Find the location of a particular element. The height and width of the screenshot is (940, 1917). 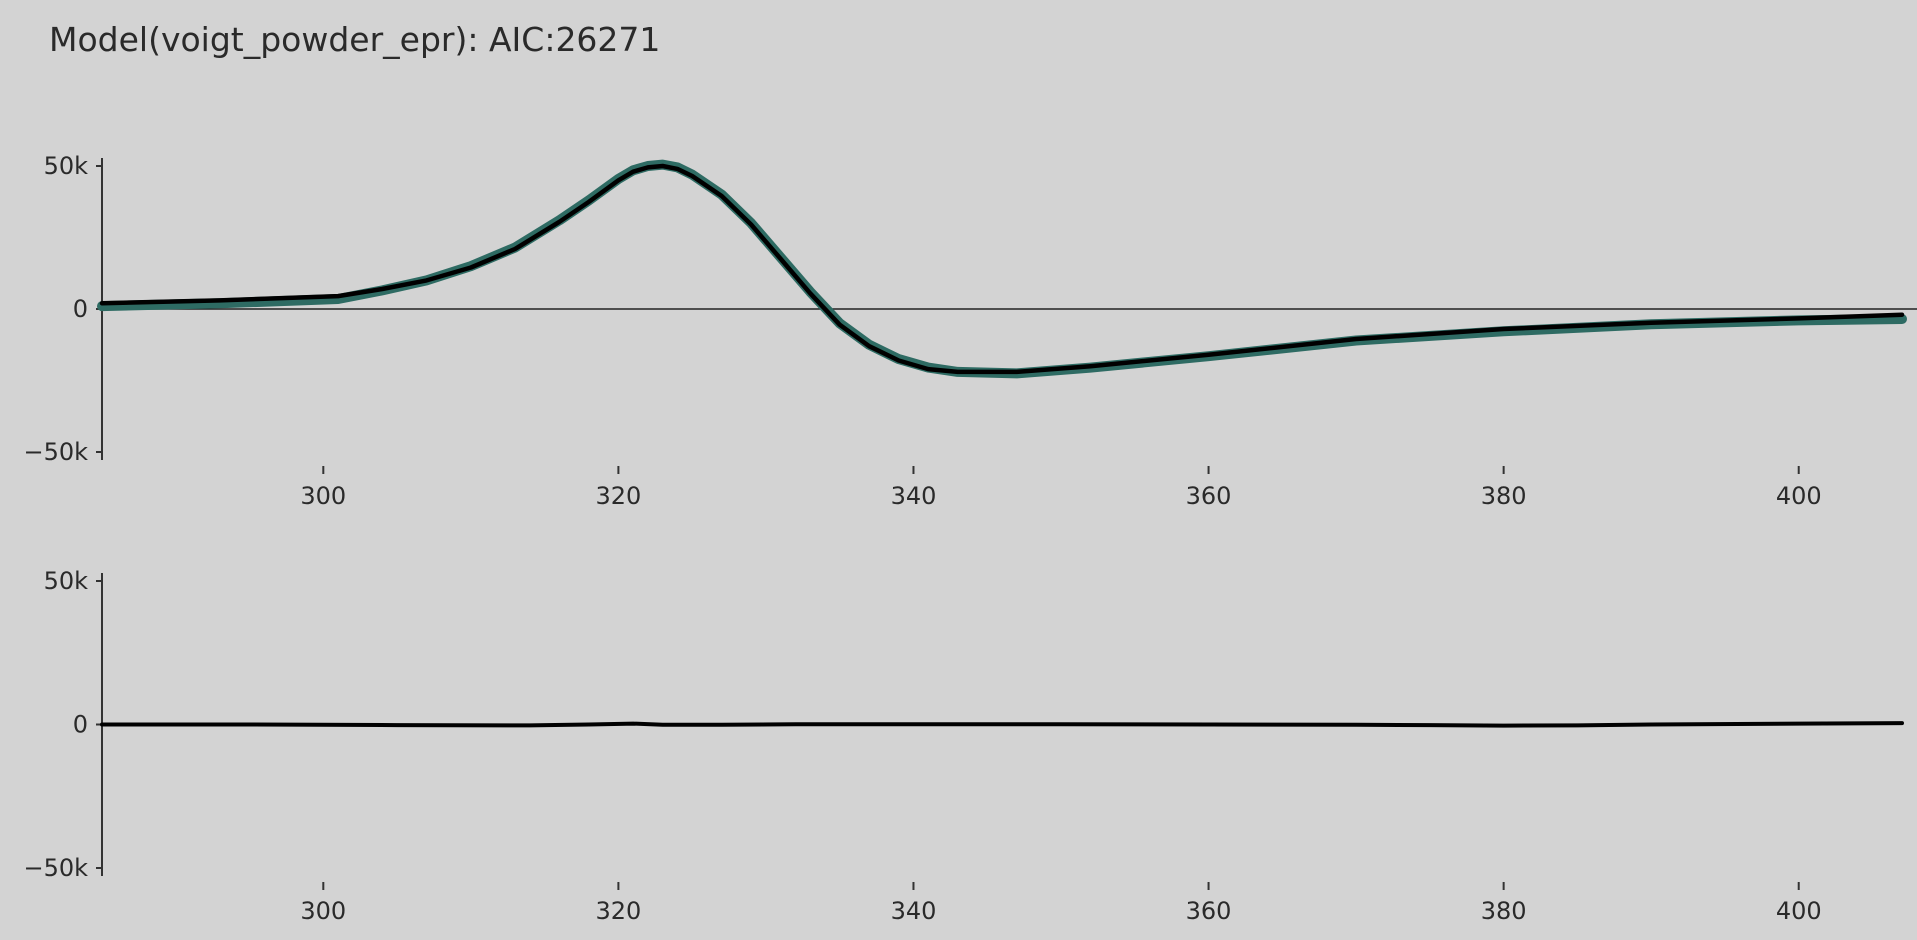

x-tick-label-residual: 400 is located at coordinates (1799, 911).